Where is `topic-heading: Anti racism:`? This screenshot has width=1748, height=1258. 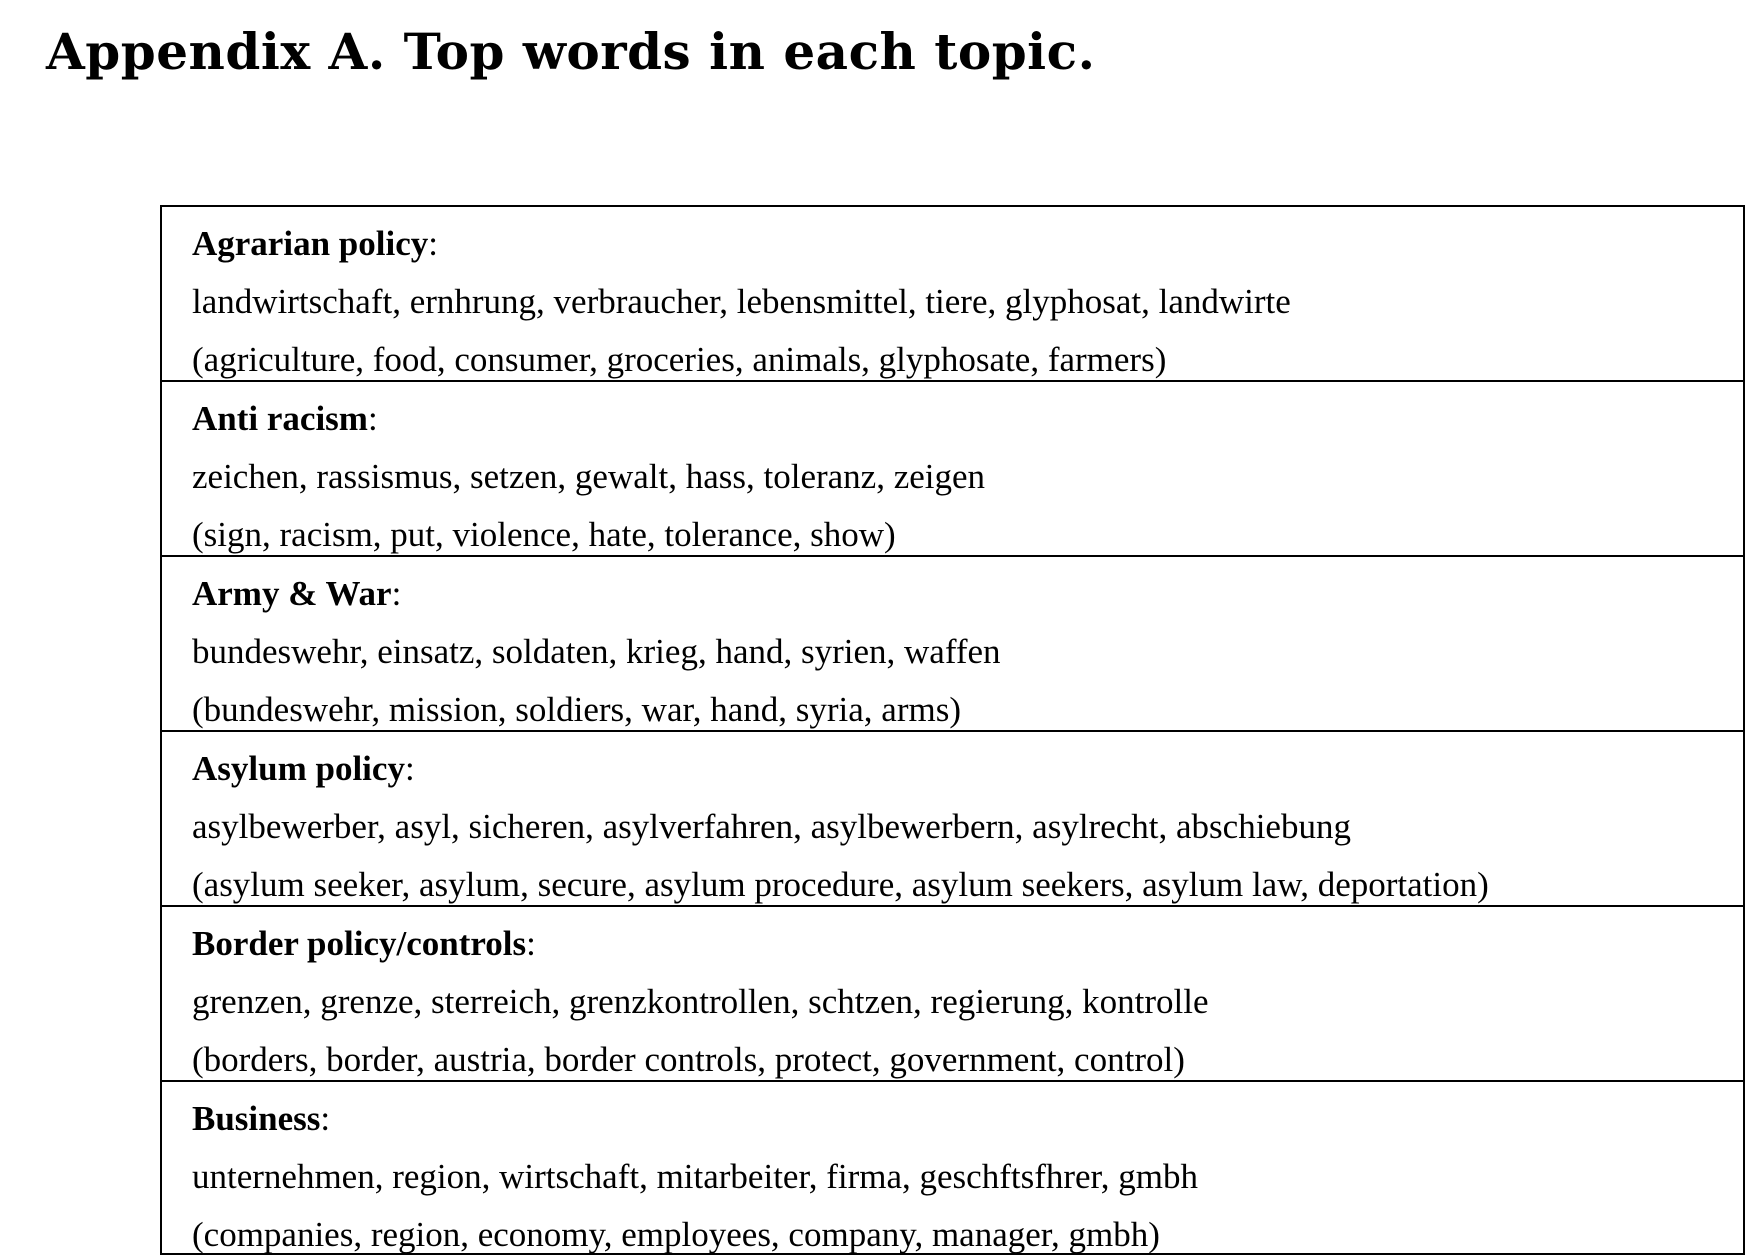
topic-heading: Anti racism: is located at coordinates (285, 418).